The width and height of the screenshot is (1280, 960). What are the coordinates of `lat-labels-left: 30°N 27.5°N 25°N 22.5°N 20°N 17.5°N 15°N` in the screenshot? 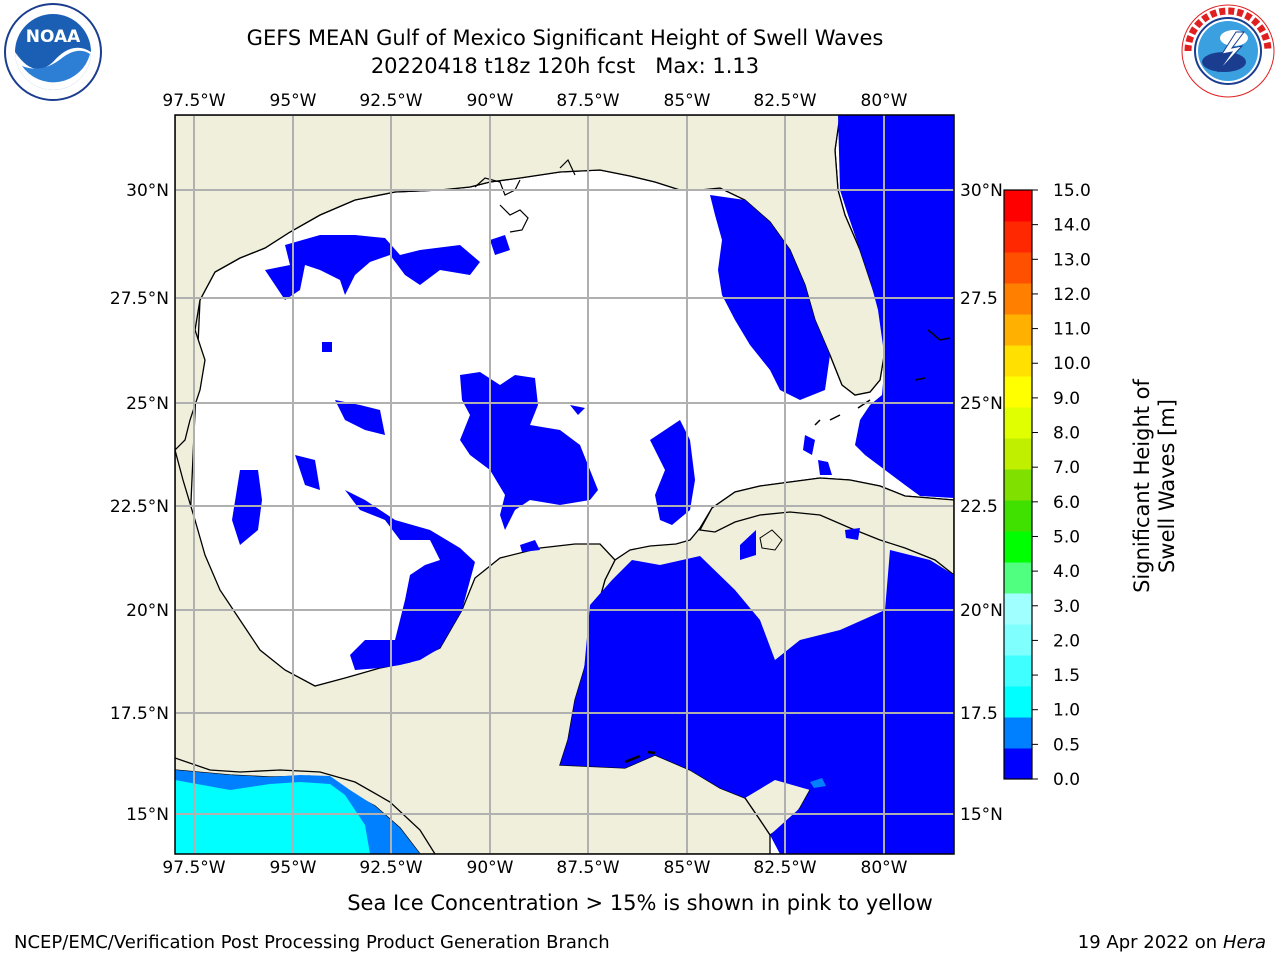 It's located at (139, 503).